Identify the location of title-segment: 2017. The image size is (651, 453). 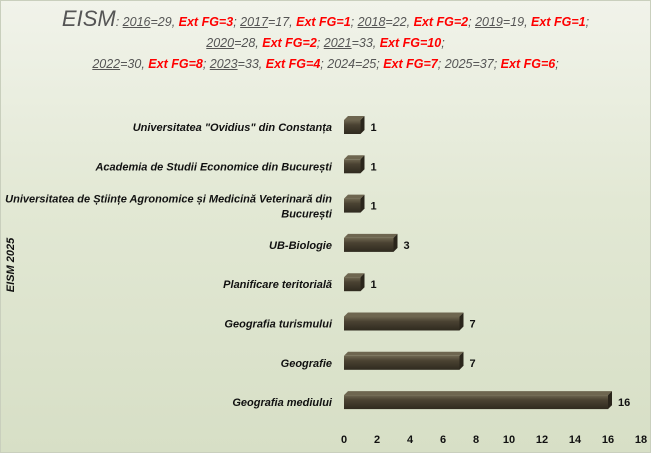
(254, 22).